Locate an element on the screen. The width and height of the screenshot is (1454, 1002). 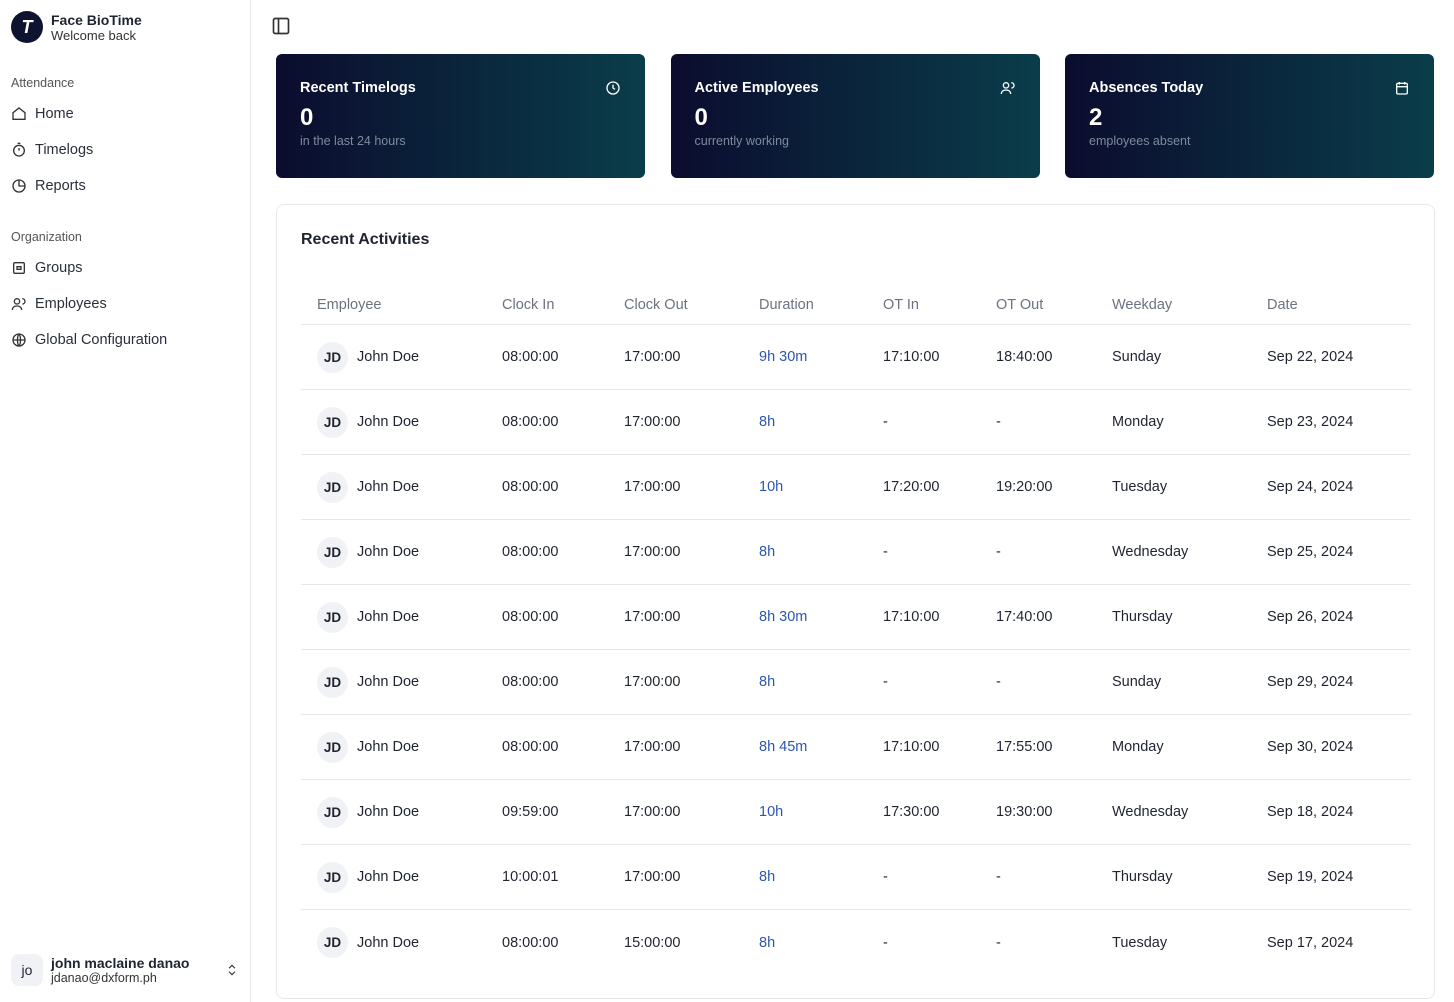
nav-label: Groups is located at coordinates (59, 268).